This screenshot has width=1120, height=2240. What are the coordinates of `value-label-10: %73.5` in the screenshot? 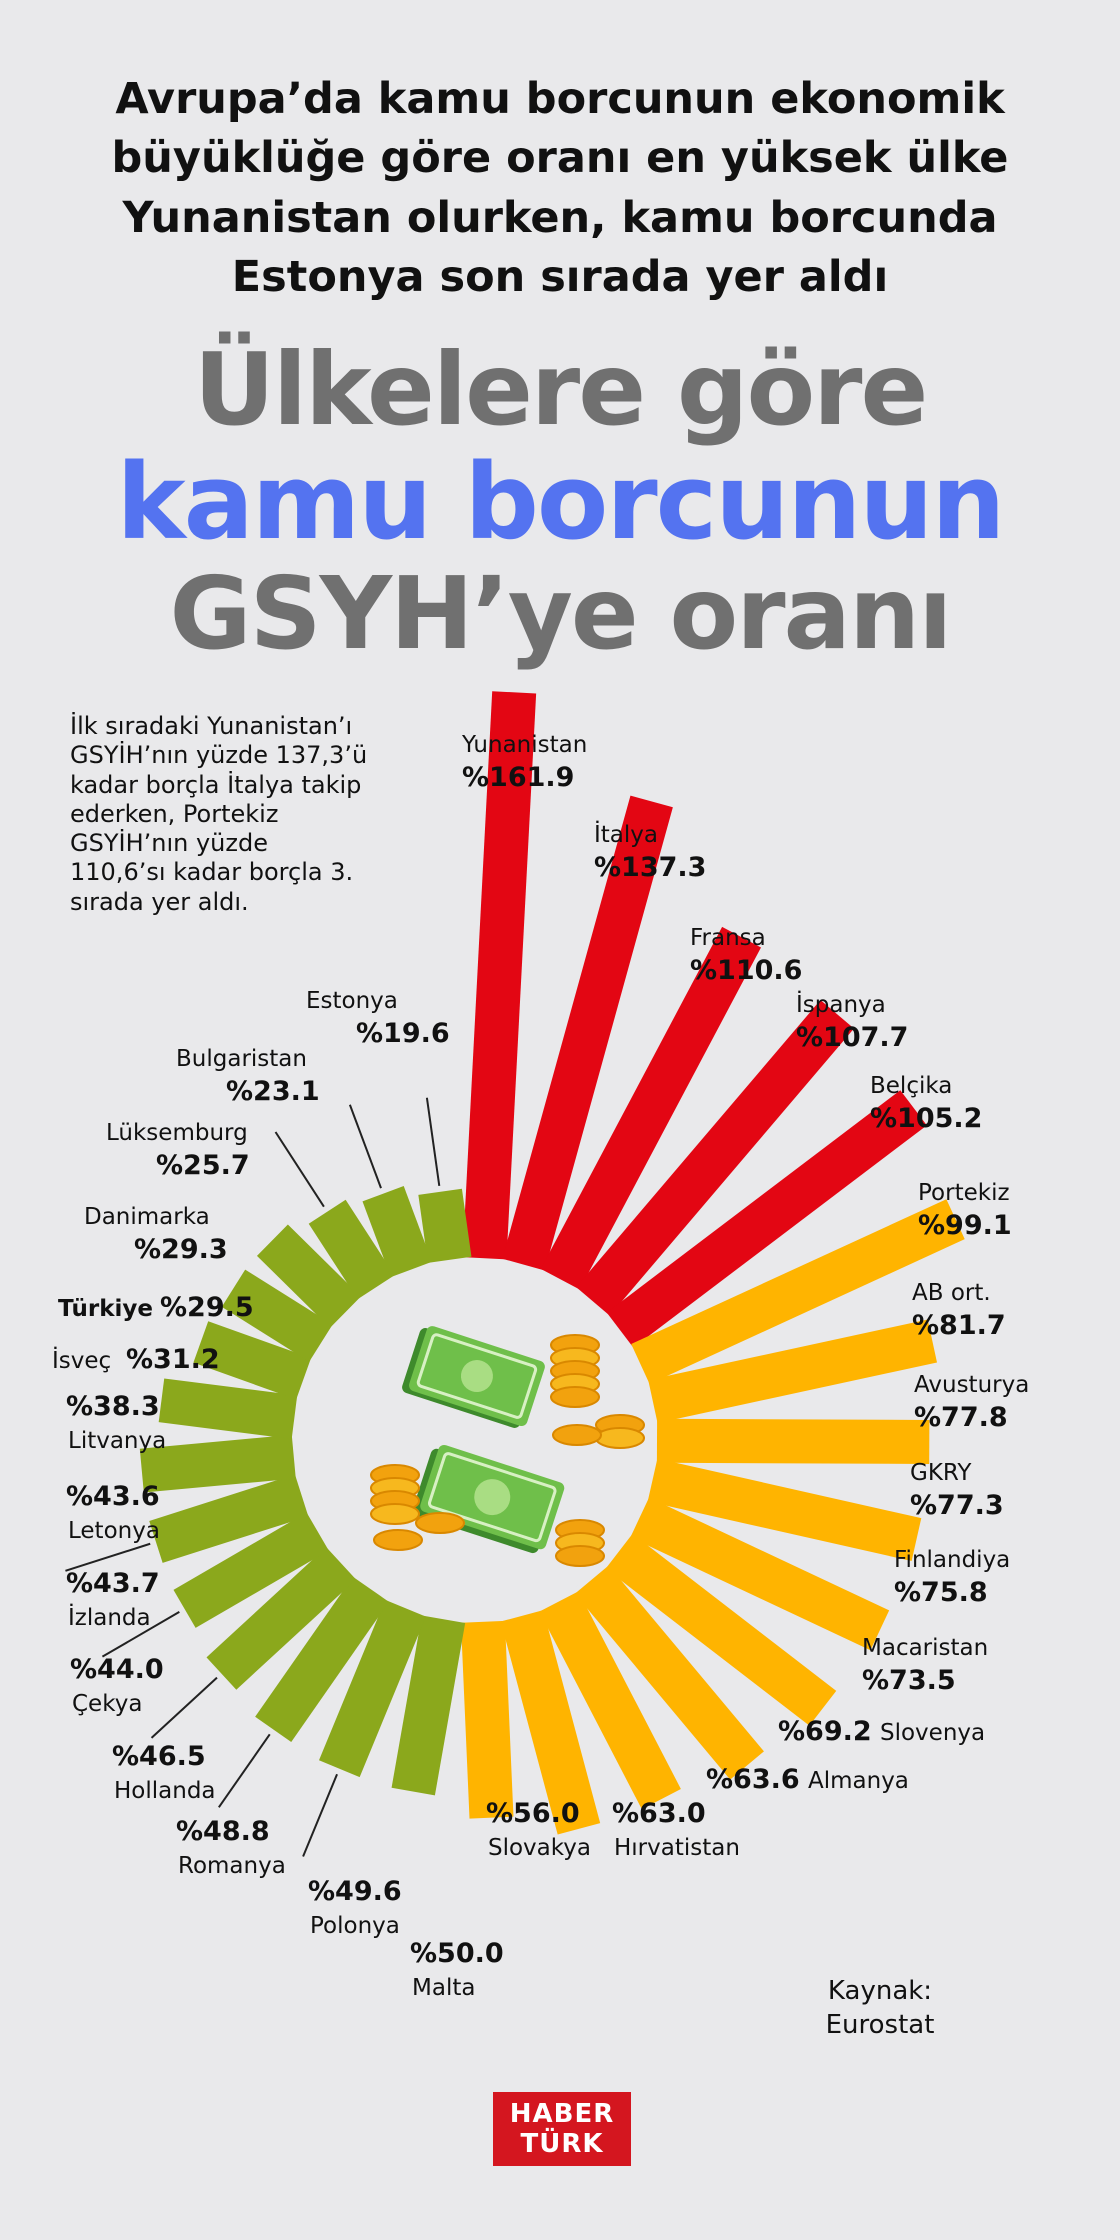 It's located at (909, 1680).